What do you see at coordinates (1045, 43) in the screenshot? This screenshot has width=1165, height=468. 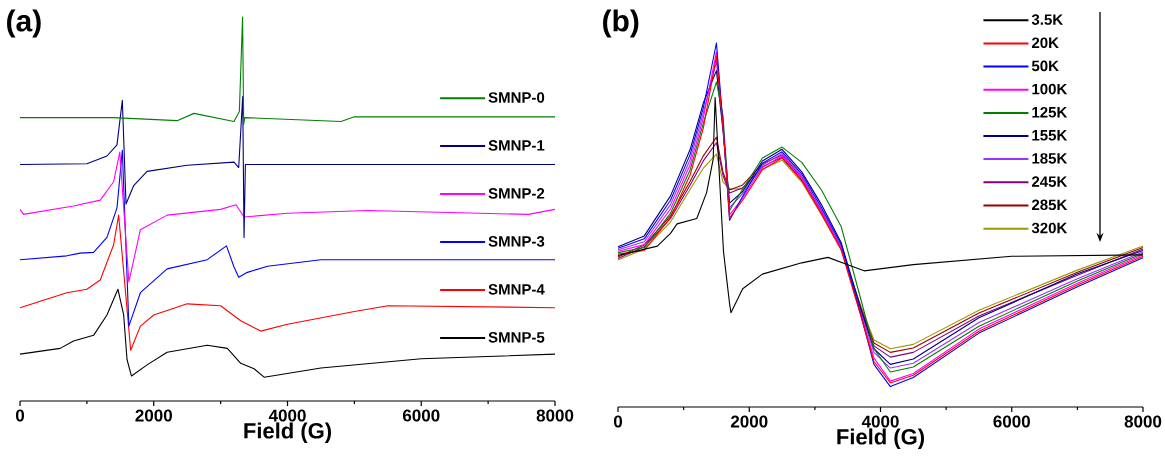 I see `legend-label: 20K` at bounding box center [1045, 43].